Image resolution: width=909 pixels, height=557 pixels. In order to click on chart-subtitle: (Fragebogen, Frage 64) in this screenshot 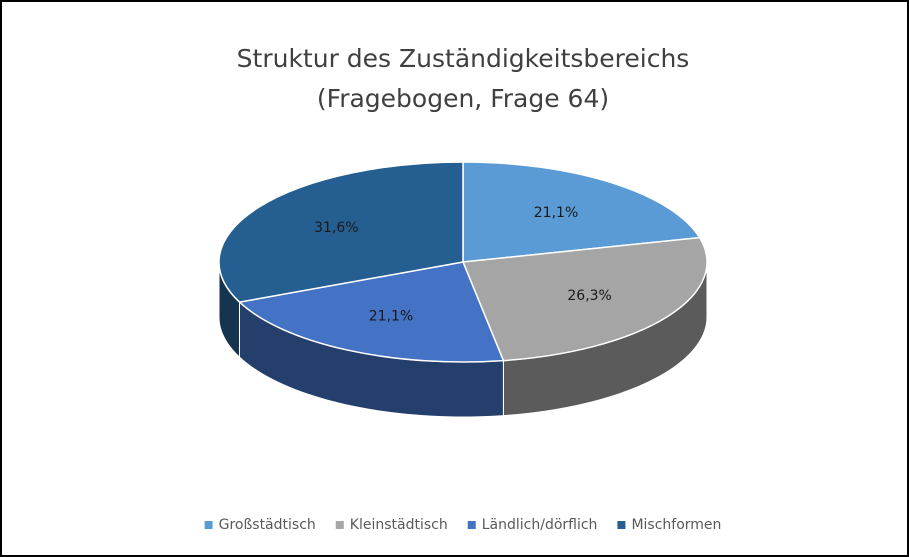, I will do `click(463, 98)`.